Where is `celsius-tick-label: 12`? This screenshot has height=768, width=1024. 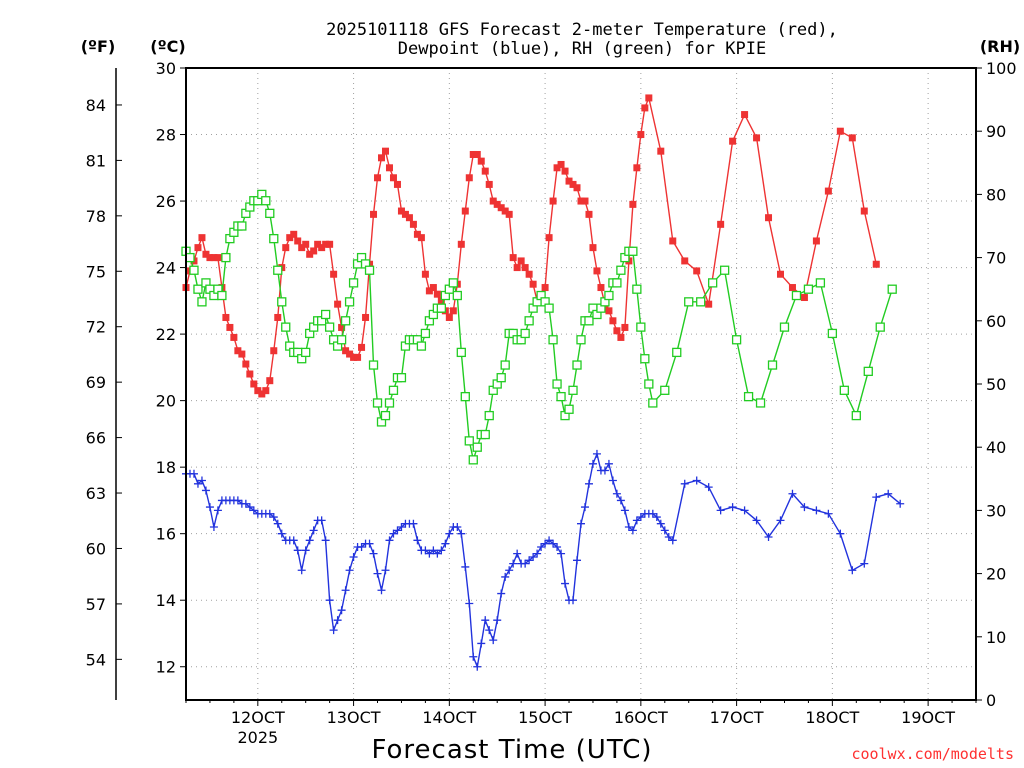 celsius-tick-label: 12 is located at coordinates (166, 667).